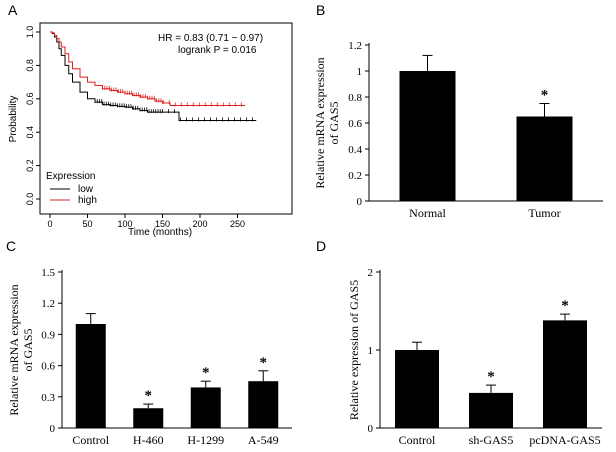  Describe the element at coordinates (48, 273) in the screenshot. I see `y-tick-label: 1.5` at that location.